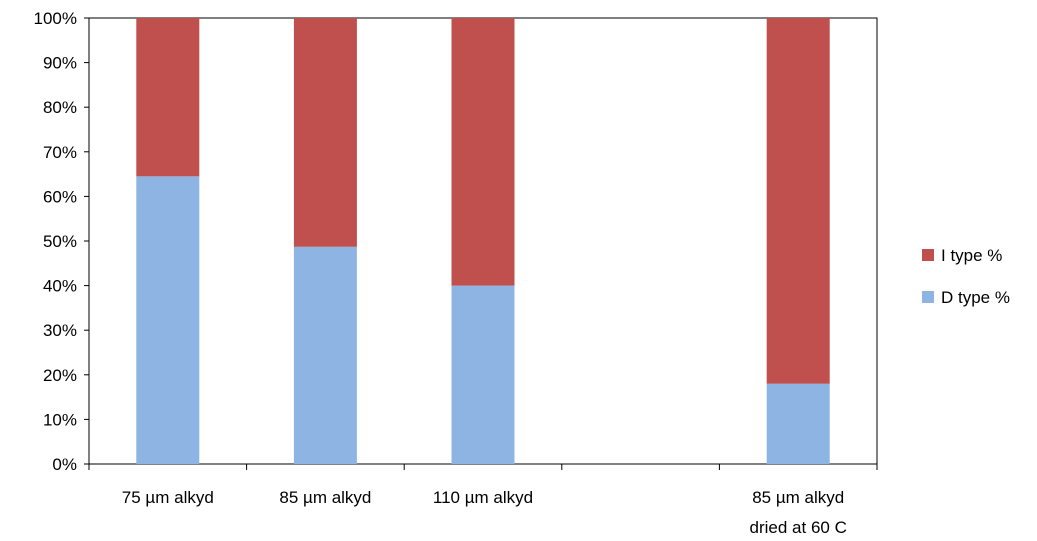 This screenshot has height=541, width=1037. Describe the element at coordinates (60, 107) in the screenshot. I see `y-tick-label: 80%` at that location.